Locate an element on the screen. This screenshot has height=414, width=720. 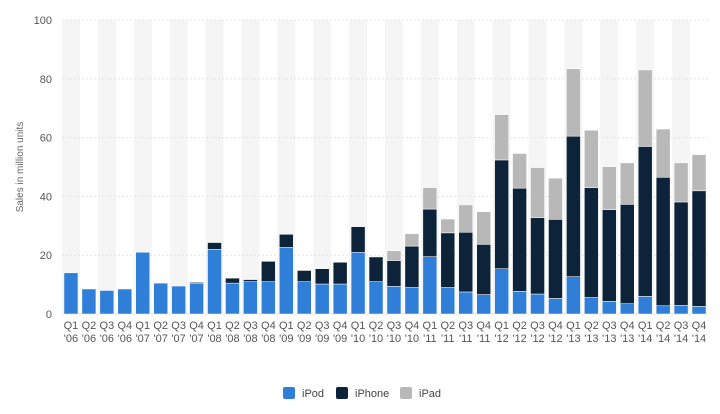
x-tick-label-year: '11 is located at coordinates (466, 339).